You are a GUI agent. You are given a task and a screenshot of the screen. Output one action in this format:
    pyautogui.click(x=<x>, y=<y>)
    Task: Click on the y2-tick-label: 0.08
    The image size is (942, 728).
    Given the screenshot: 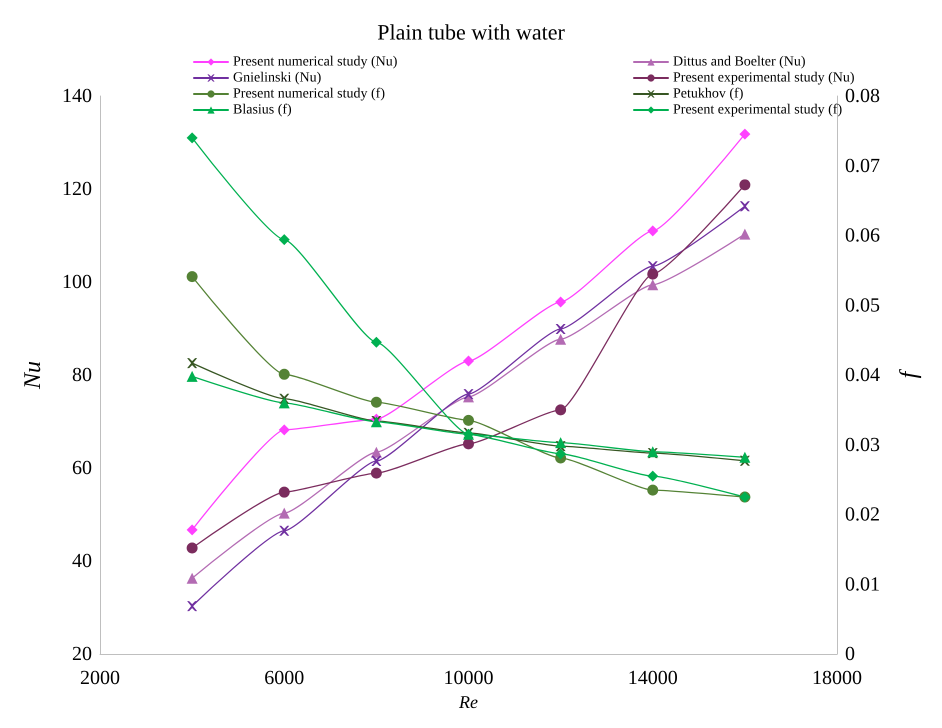 What is the action you would take?
    pyautogui.click(x=862, y=96)
    